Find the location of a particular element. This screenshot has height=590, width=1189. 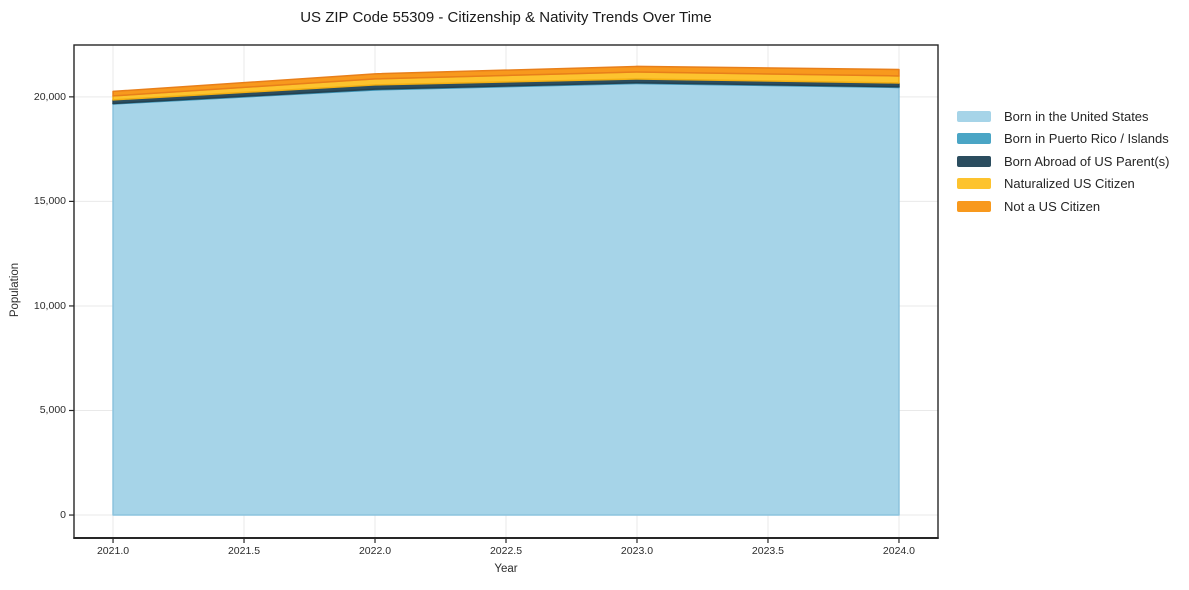

x-tick-label-2023.0: 2023.0 is located at coordinates (637, 551).